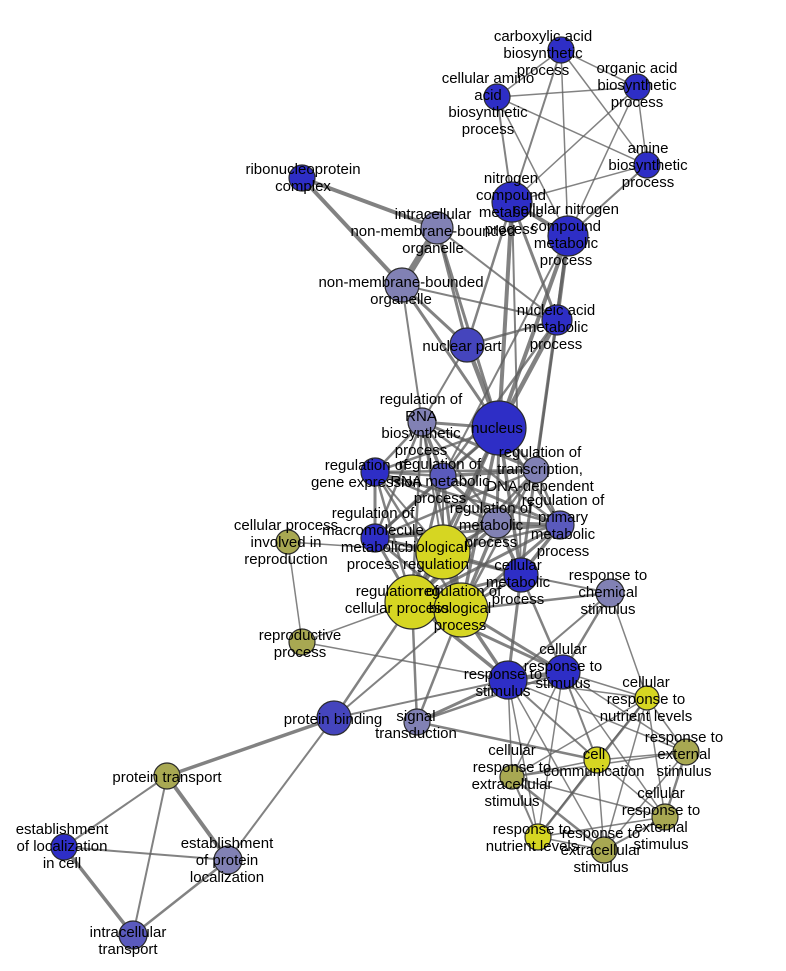 The height and width of the screenshot is (971, 786). I want to click on node-establishment-of-protein-localization, so click(228, 860).